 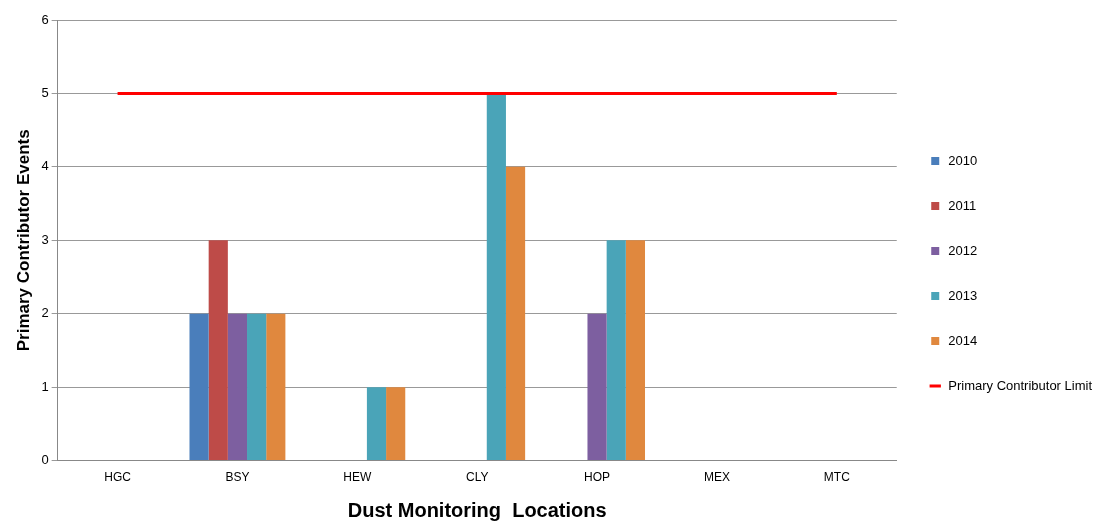 What do you see at coordinates (45, 313) in the screenshot?
I see `y-tick-label: 2` at bounding box center [45, 313].